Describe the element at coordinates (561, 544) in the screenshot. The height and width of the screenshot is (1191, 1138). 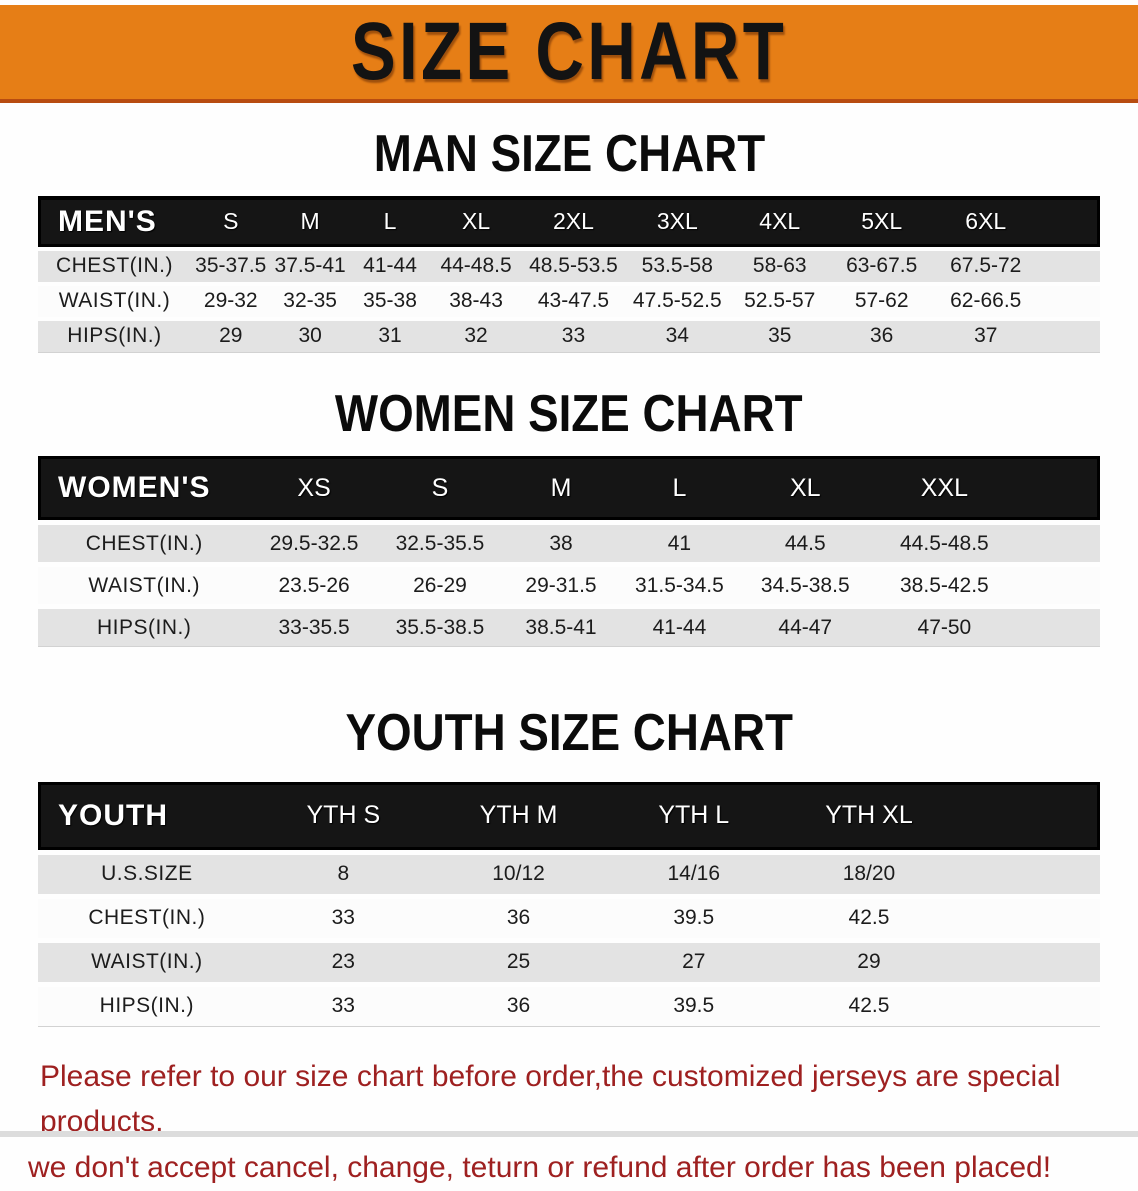
I see `size-cell: 38` at that location.